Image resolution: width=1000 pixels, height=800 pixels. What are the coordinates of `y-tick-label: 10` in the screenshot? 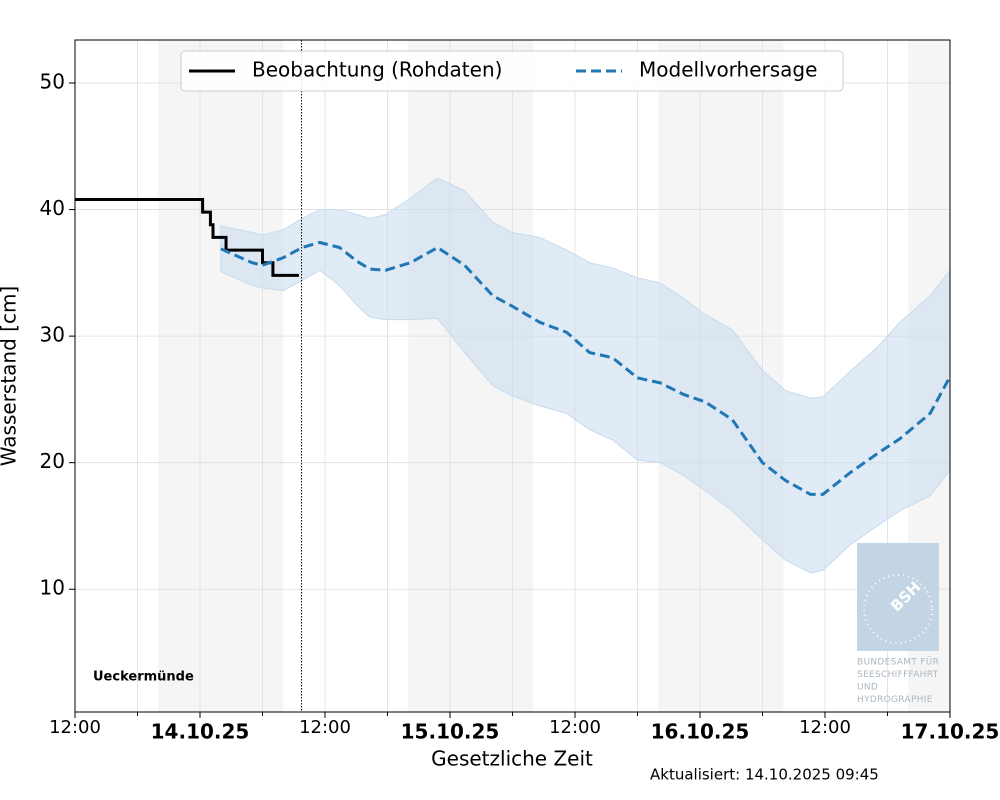 It's located at (52, 588).